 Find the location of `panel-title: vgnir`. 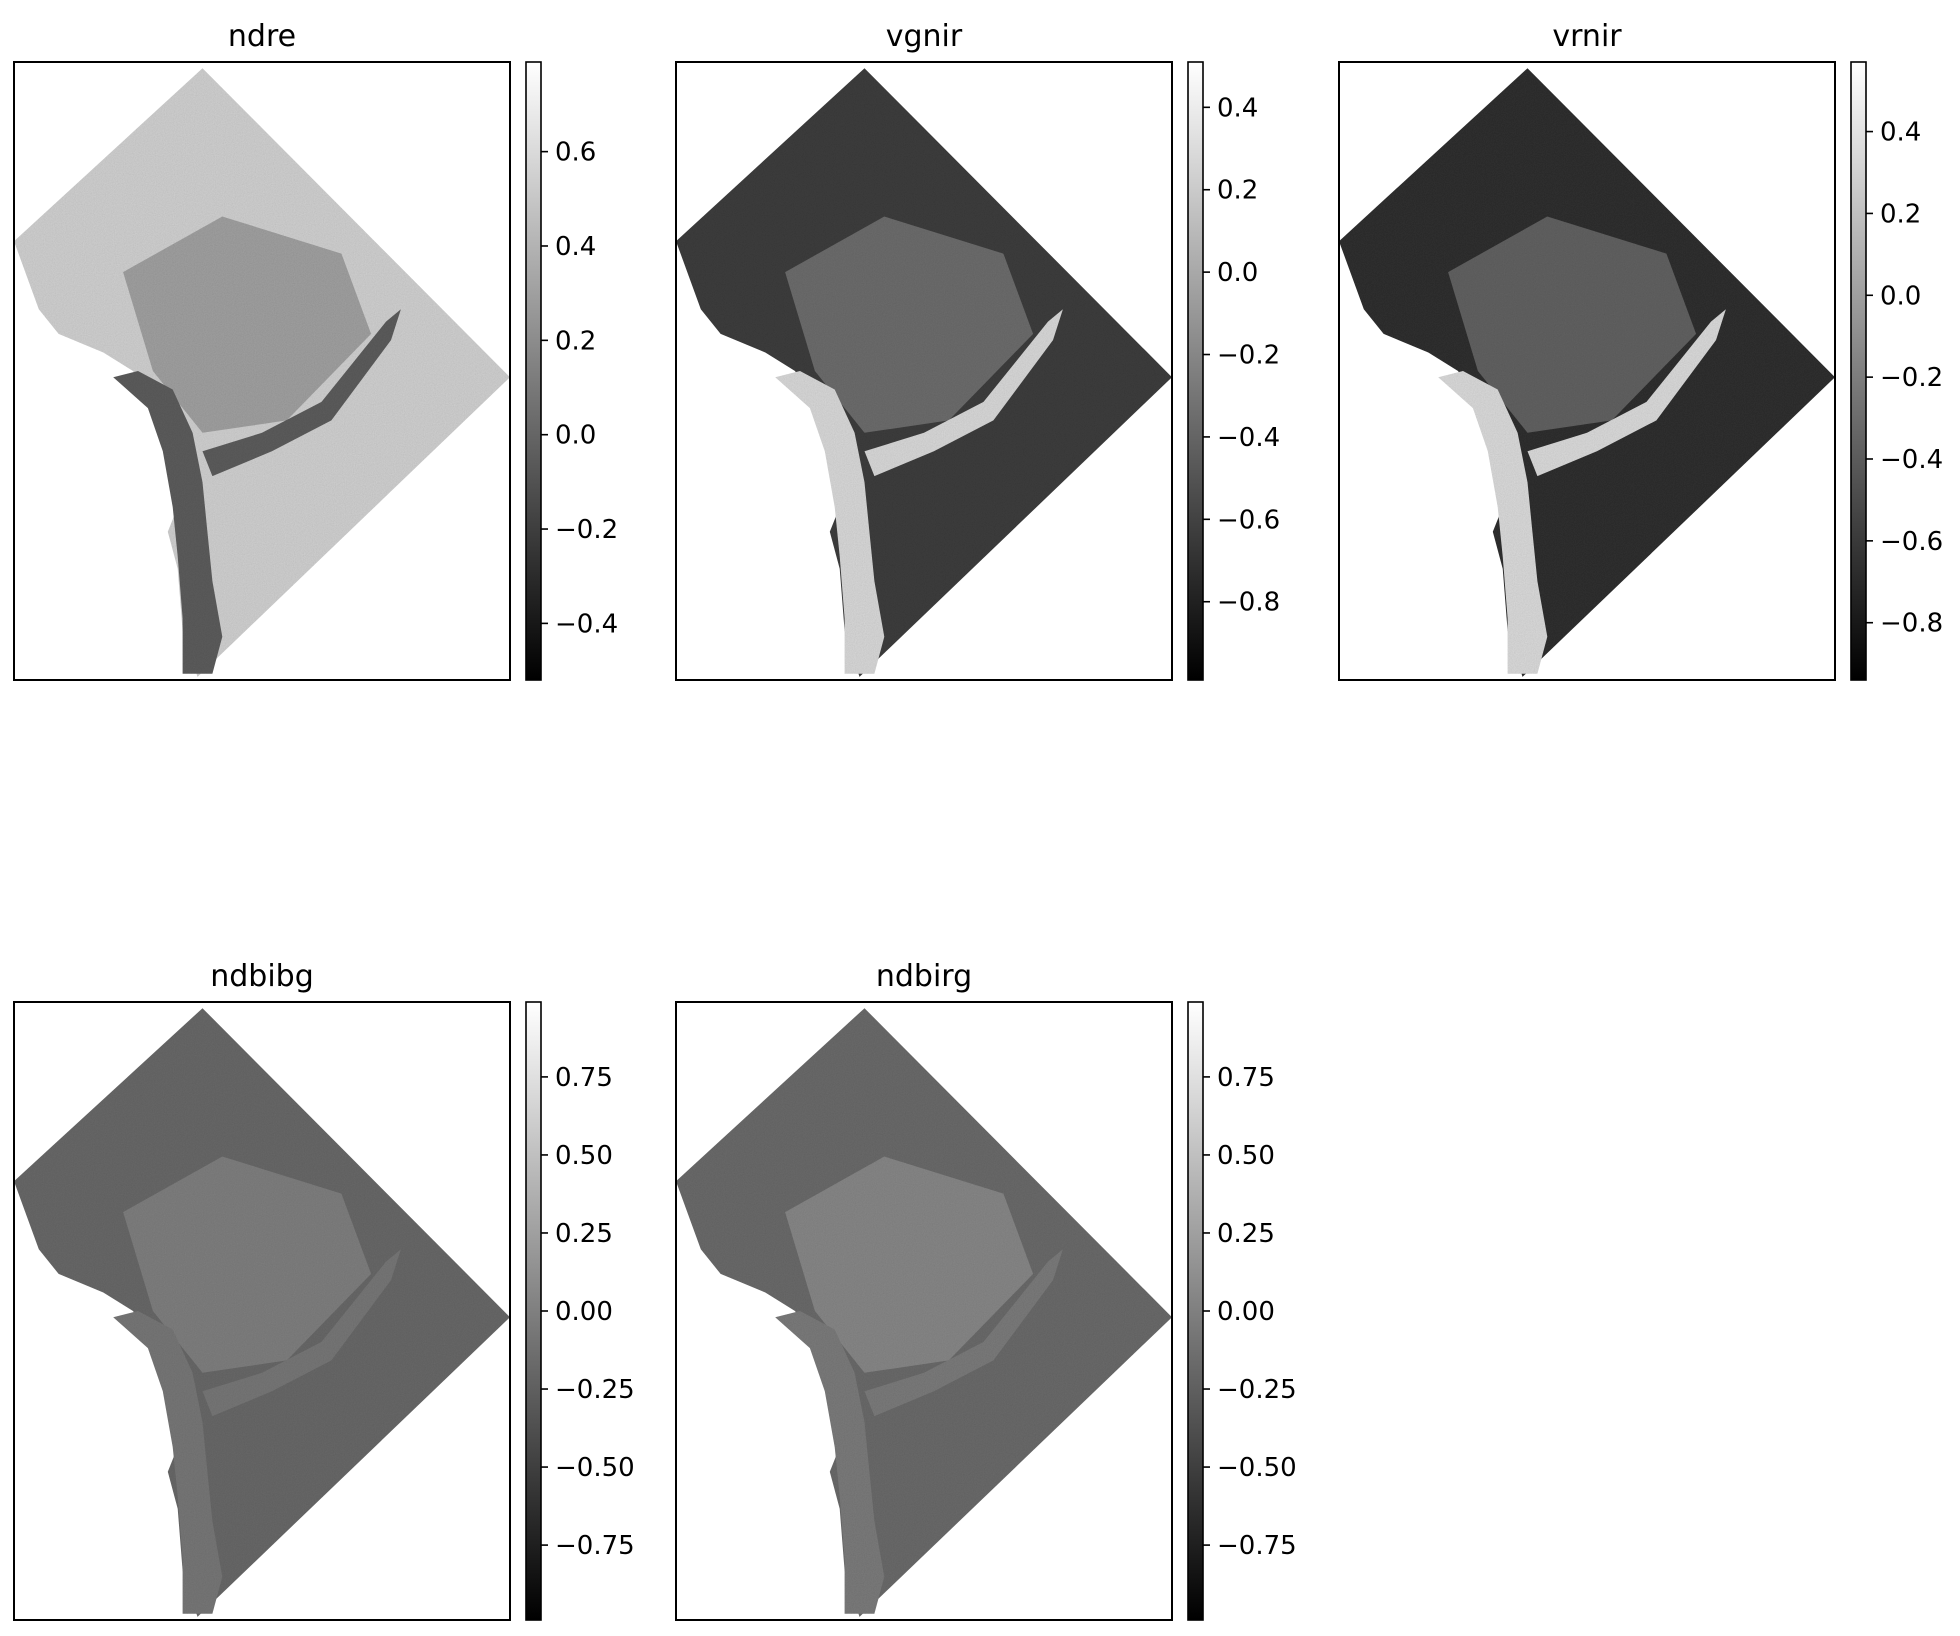

panel-title: vgnir is located at coordinates (924, 36).